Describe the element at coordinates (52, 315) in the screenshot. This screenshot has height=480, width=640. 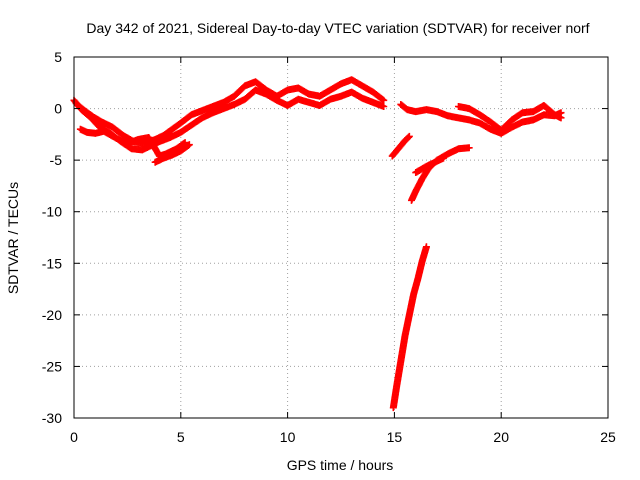
I see `y-tick-label: -20` at that location.